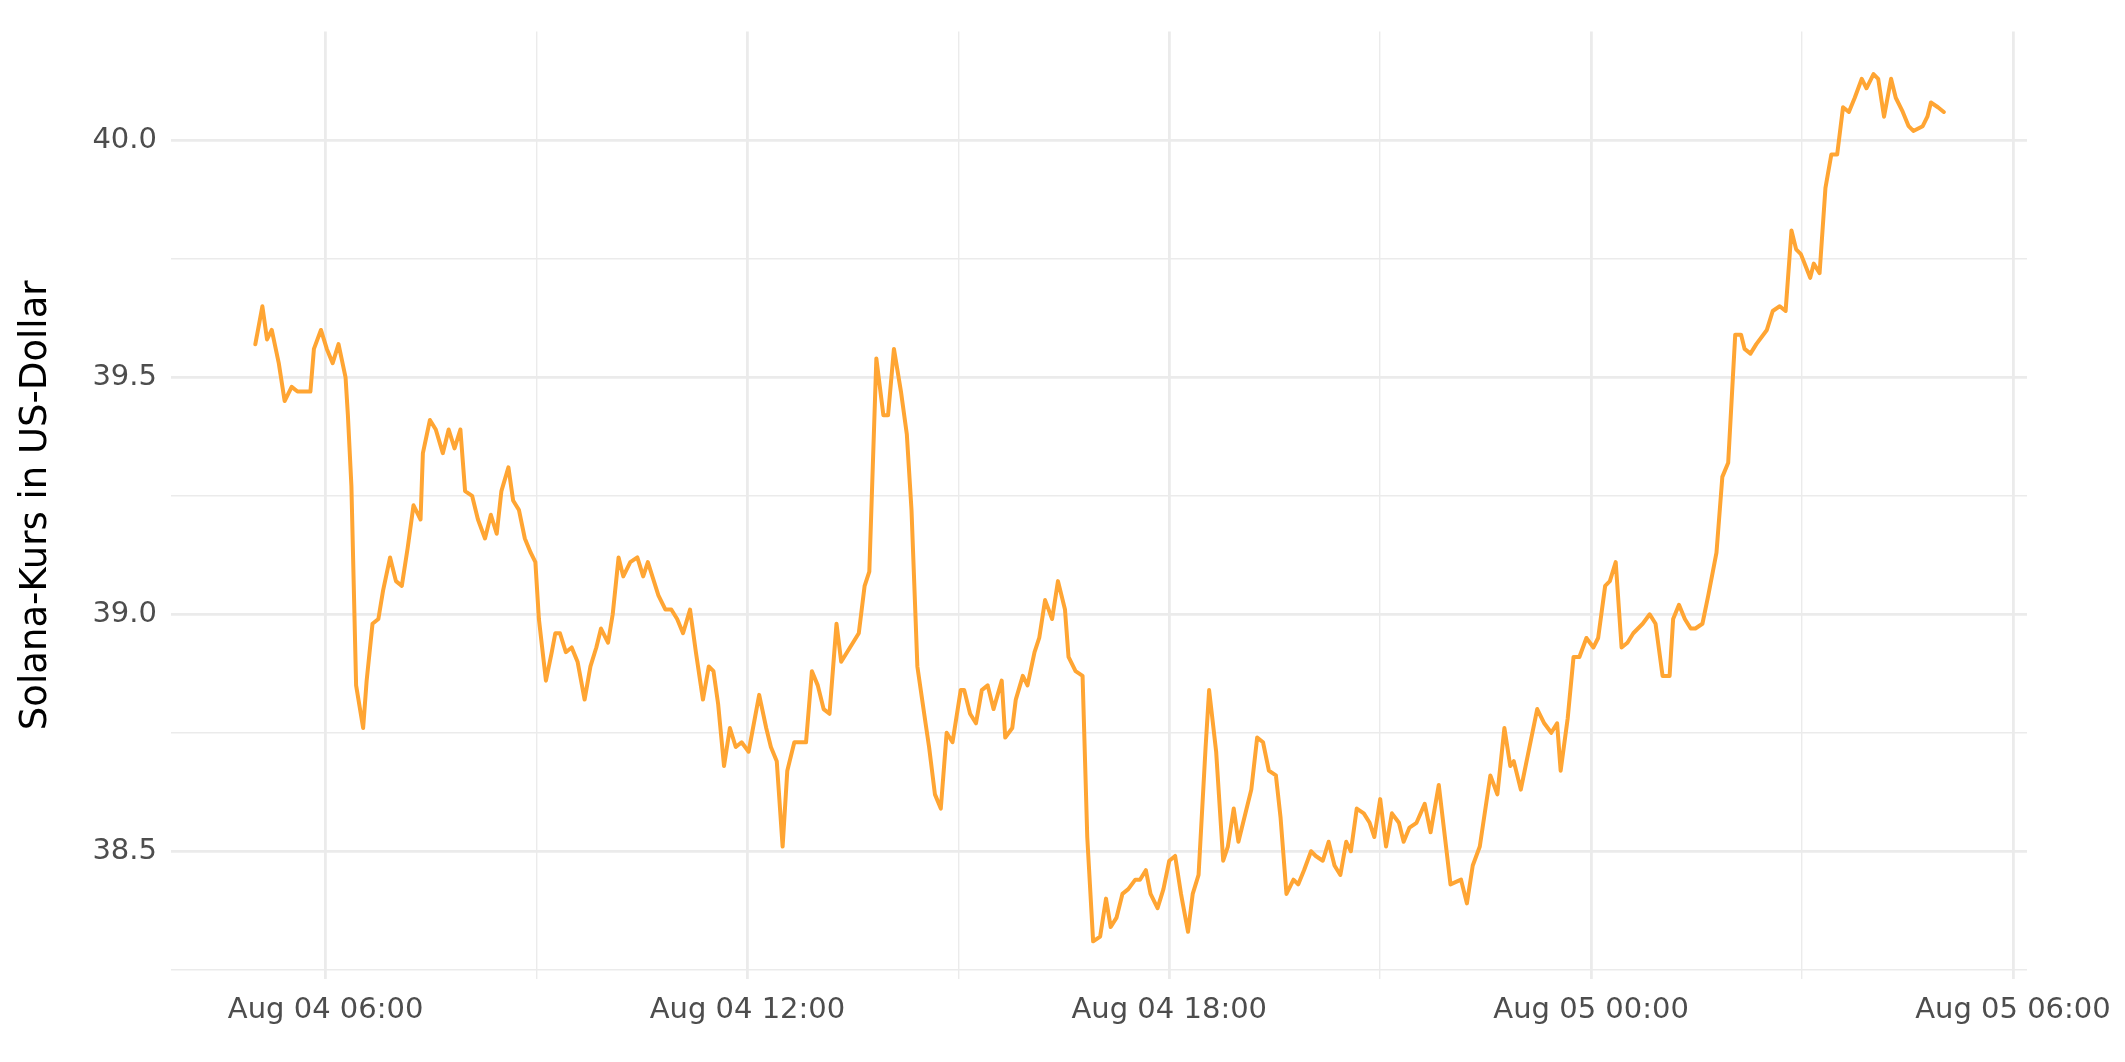 This screenshot has height=1062, width=2125. I want to click on x-tick-label: Aug 04 12:00, so click(747, 1008).